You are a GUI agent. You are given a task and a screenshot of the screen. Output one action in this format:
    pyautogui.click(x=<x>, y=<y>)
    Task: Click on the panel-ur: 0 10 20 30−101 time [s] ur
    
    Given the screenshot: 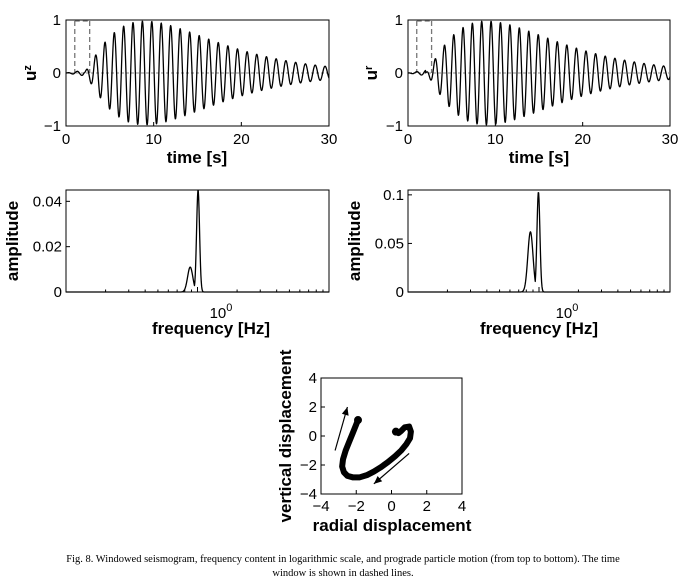 What is the action you would take?
    pyautogui.click(x=520, y=89)
    